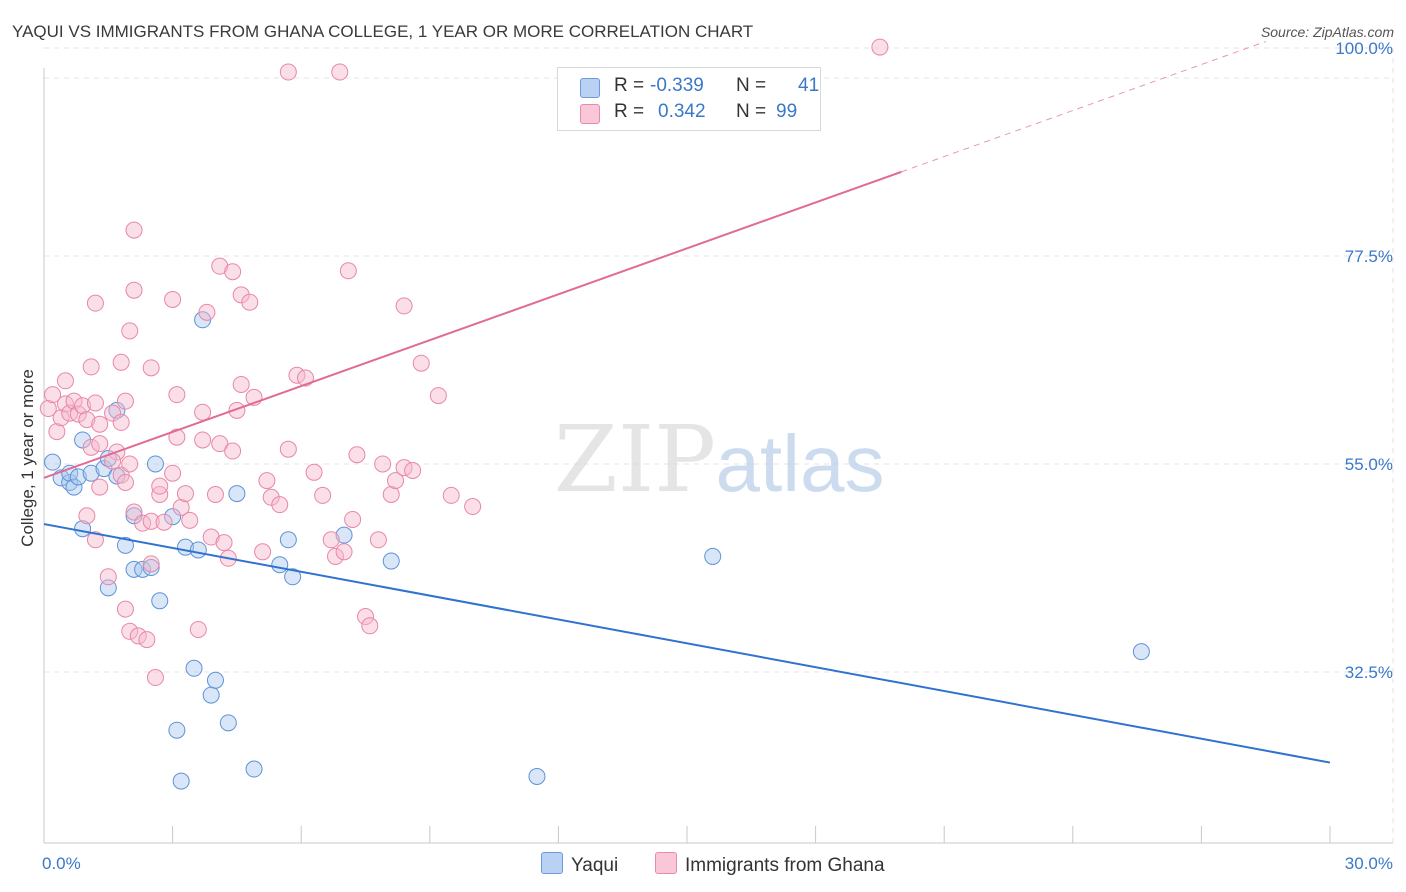  Describe the element at coordinates (1083, 107) in the screenshot. I see `ghana-regression-extension` at that location.